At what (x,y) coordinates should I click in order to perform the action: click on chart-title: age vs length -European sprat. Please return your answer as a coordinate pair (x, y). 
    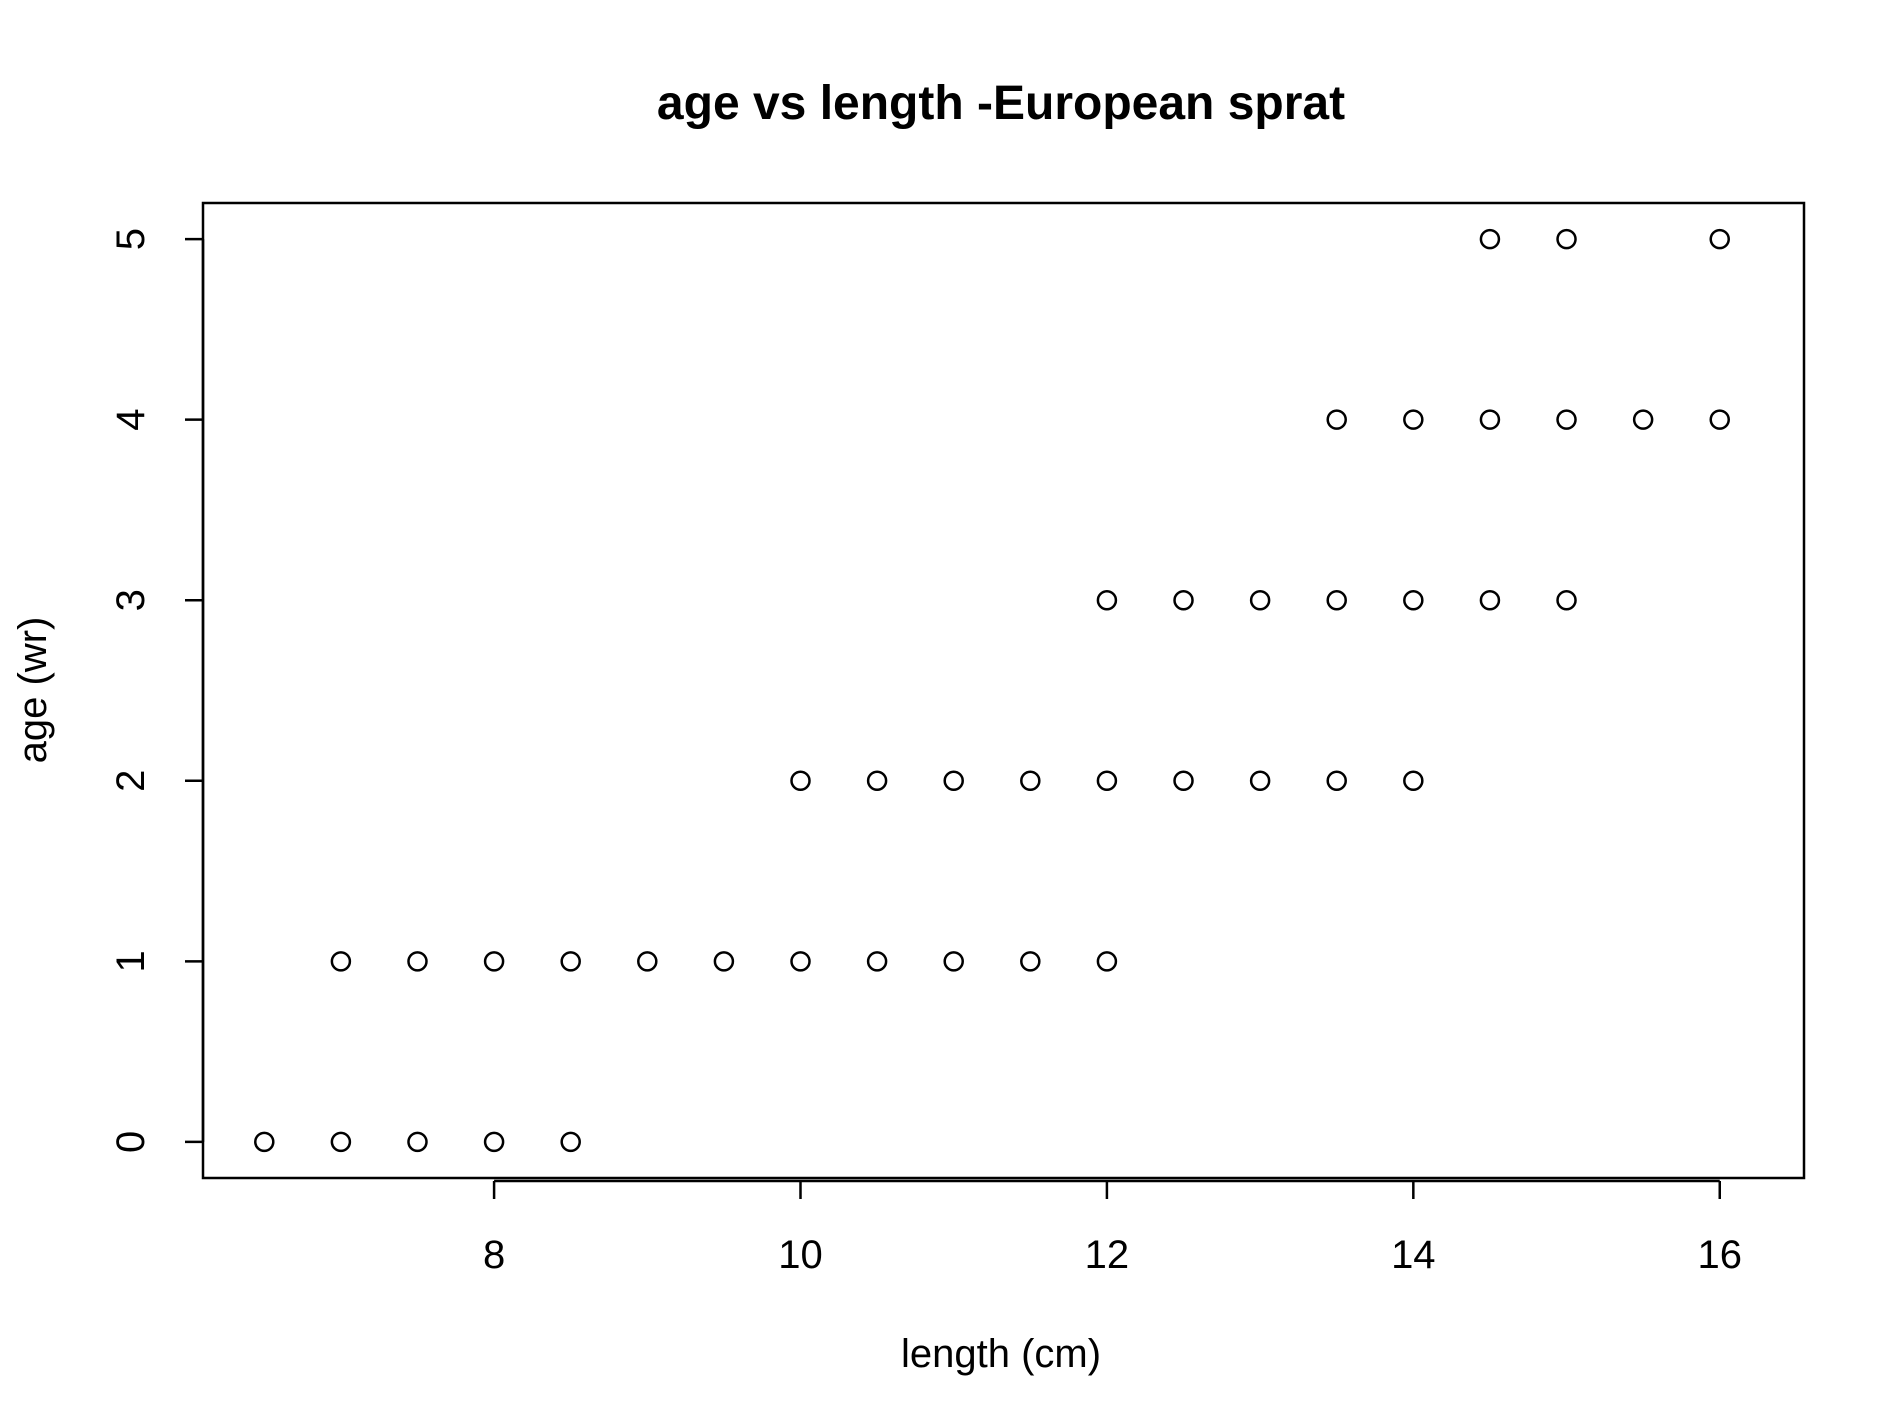
    Looking at the image, I should click on (1001, 103).